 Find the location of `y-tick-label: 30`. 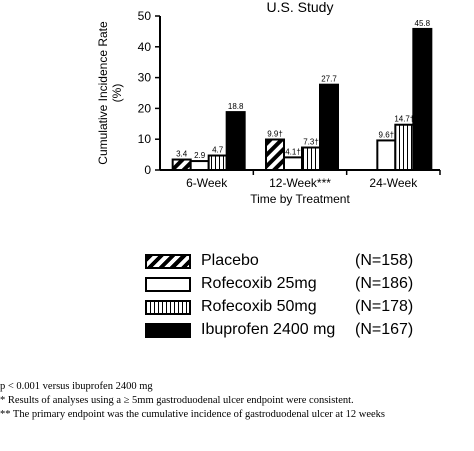

y-tick-label: 30 is located at coordinates (145, 78).